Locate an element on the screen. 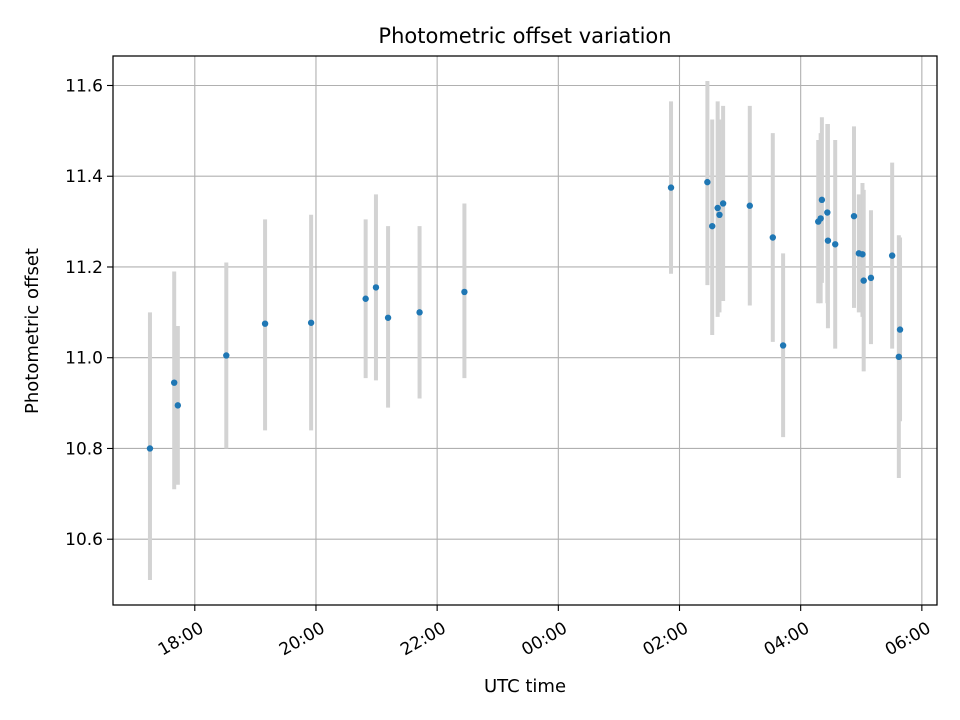  y-tick-label: 10.6 is located at coordinates (84, 540).